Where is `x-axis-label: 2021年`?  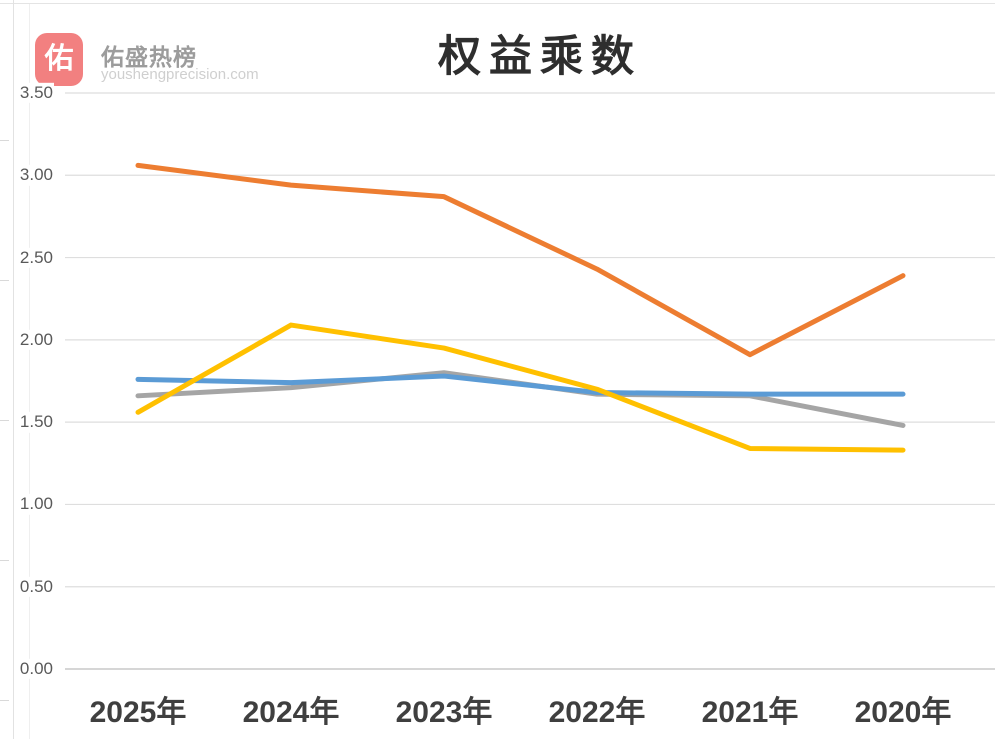 x-axis-label: 2021年 is located at coordinates (750, 712).